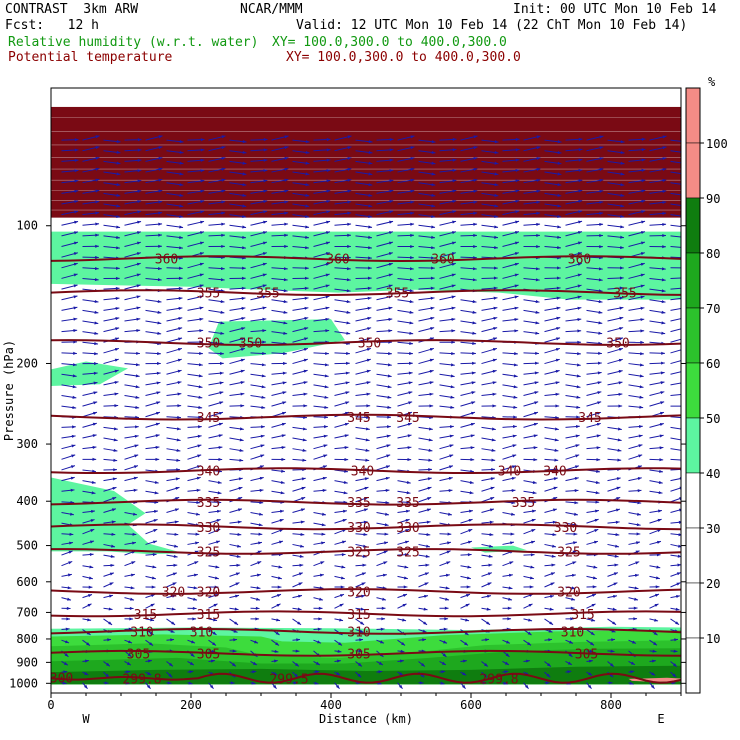 The width and height of the screenshot is (740, 740). Describe the element at coordinates (586, 654) in the screenshot. I see `theta-label-305: 305` at that location.